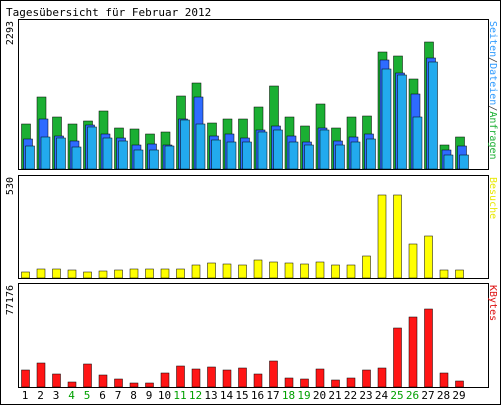  Describe the element at coordinates (257, 395) in the screenshot. I see `x-tick-label-day-16: 16` at that location.